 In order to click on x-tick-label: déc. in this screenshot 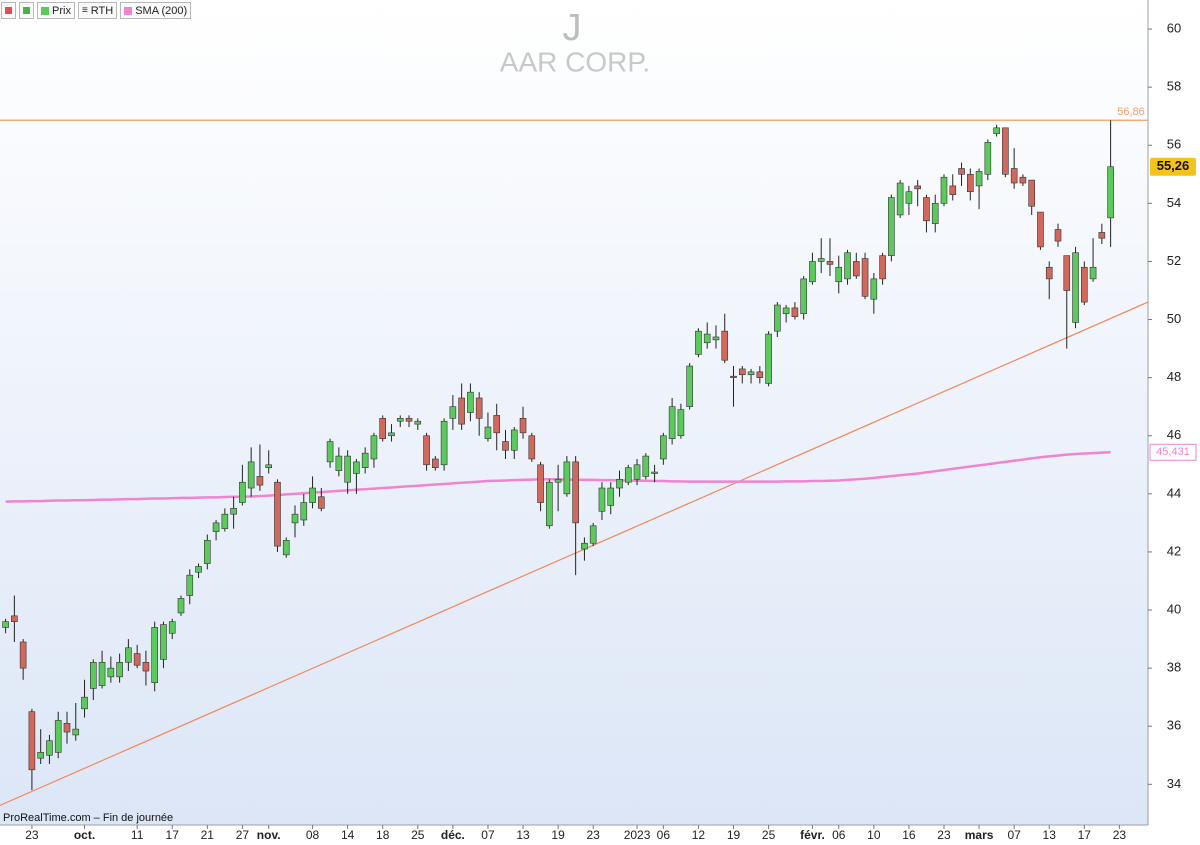, I will do `click(453, 835)`.